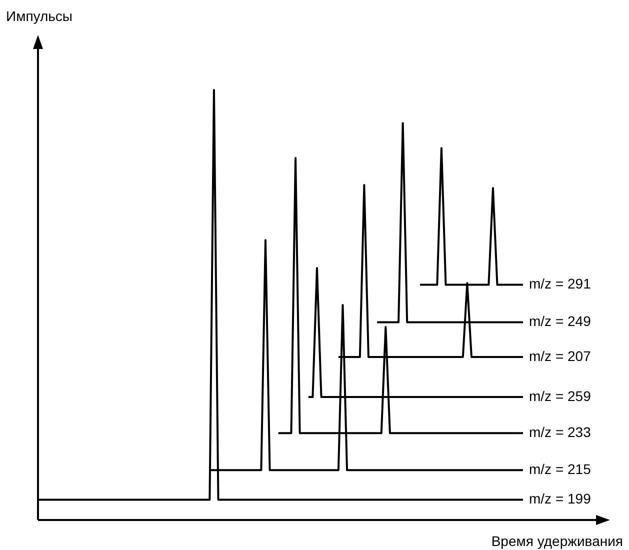 This screenshot has height=550, width=629. I want to click on series-label: m/z = 249, so click(560, 321).